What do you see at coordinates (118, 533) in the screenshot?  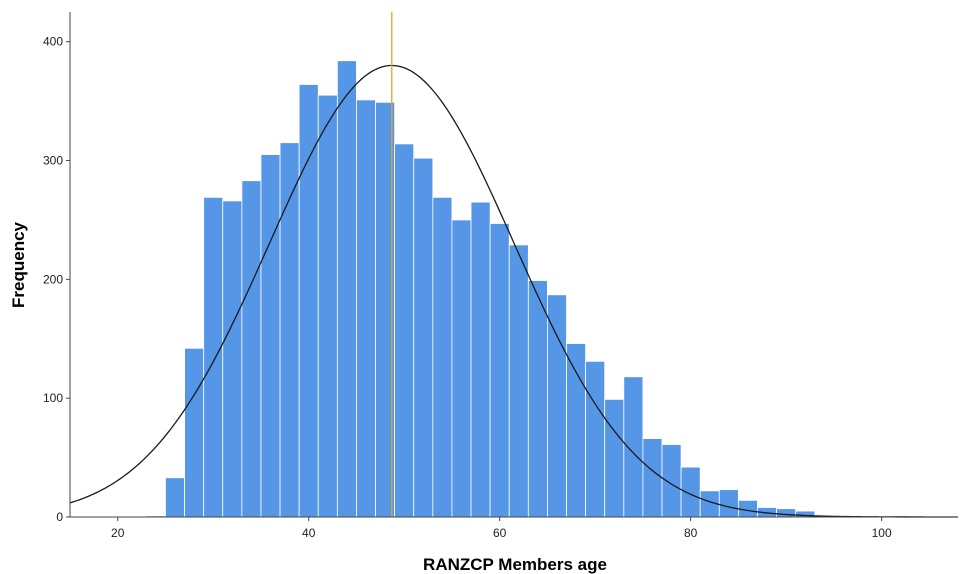 I see `x-tick-label: 20` at bounding box center [118, 533].